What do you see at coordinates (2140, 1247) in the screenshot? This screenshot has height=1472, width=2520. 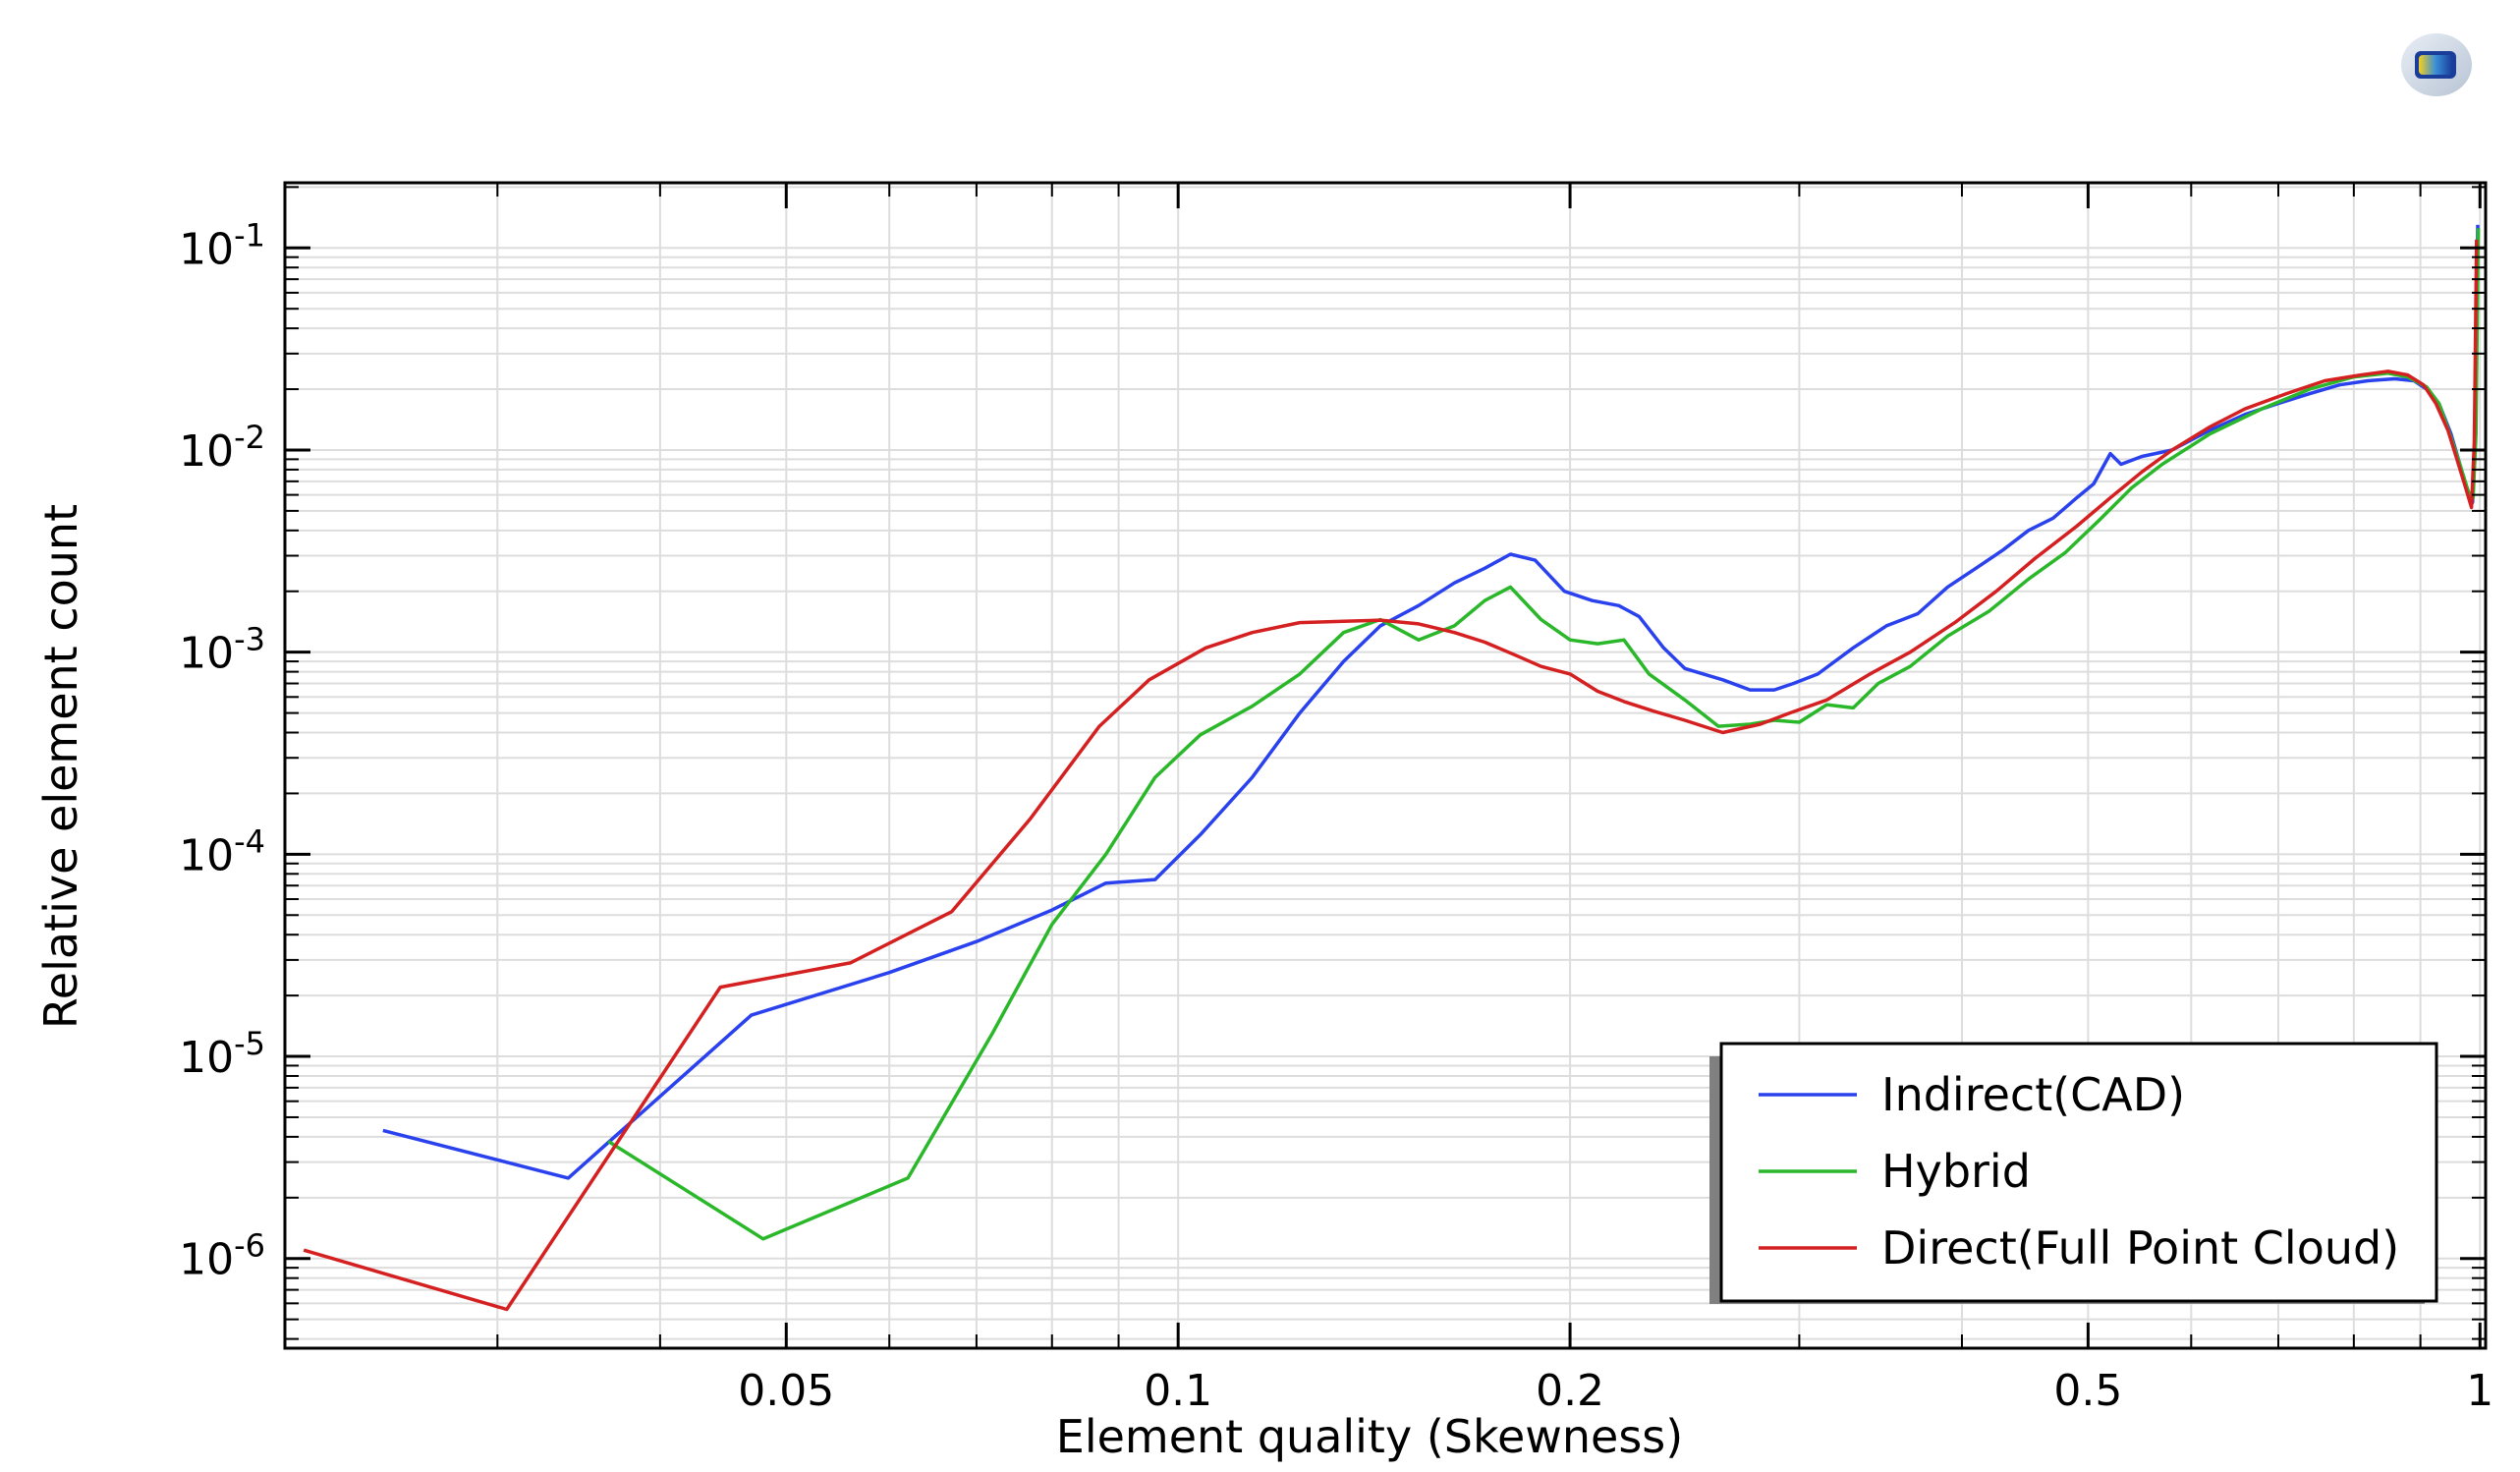 I see `legend-label: Direct(Full Point Cloud)` at bounding box center [2140, 1247].